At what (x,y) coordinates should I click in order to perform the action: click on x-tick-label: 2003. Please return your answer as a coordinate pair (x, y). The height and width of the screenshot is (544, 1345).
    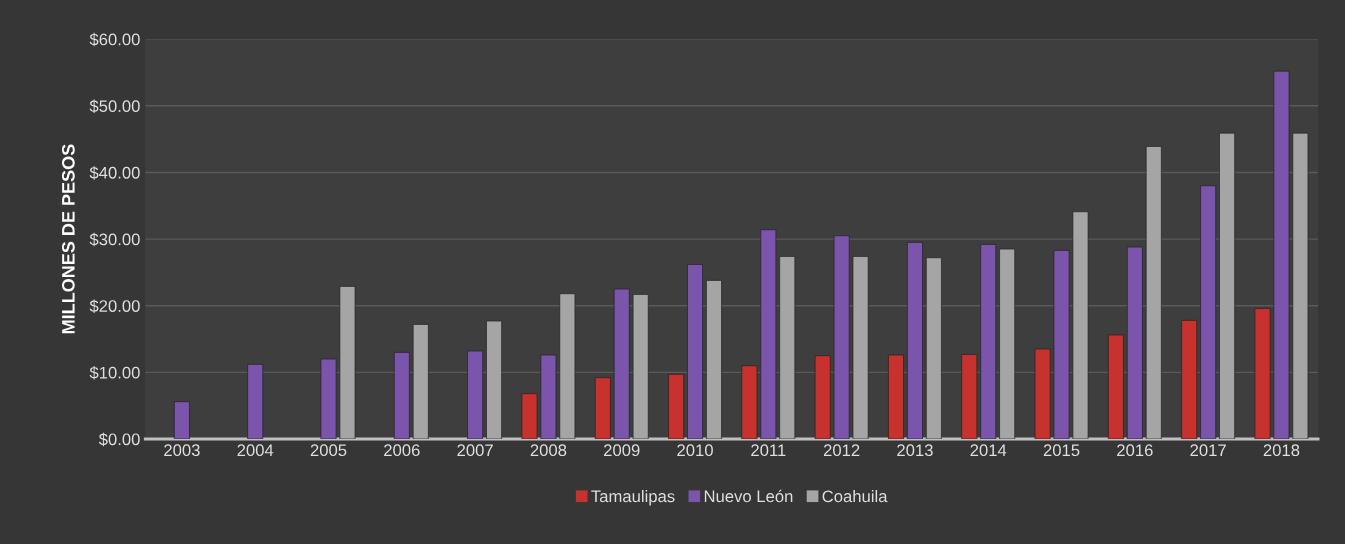
    Looking at the image, I should click on (182, 450).